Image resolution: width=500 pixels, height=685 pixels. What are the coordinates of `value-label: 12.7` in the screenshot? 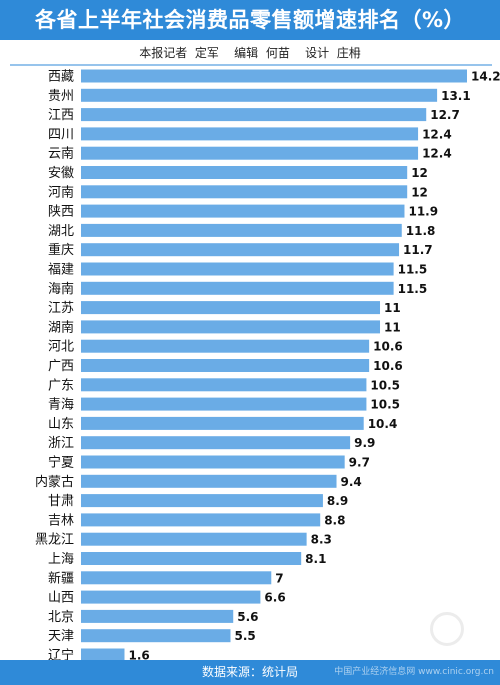 It's located at (445, 115).